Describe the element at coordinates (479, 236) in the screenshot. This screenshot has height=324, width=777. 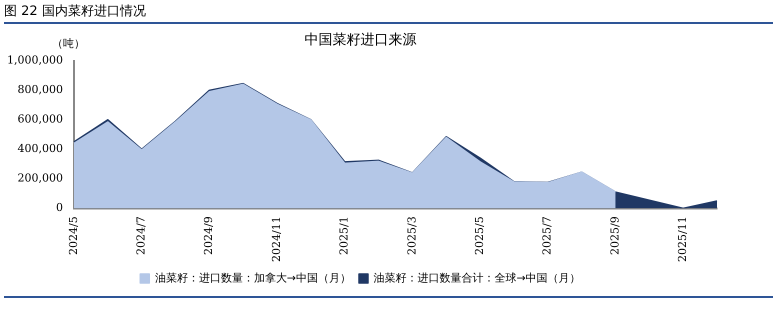
I see `x-tick-label: 2025/5` at that location.